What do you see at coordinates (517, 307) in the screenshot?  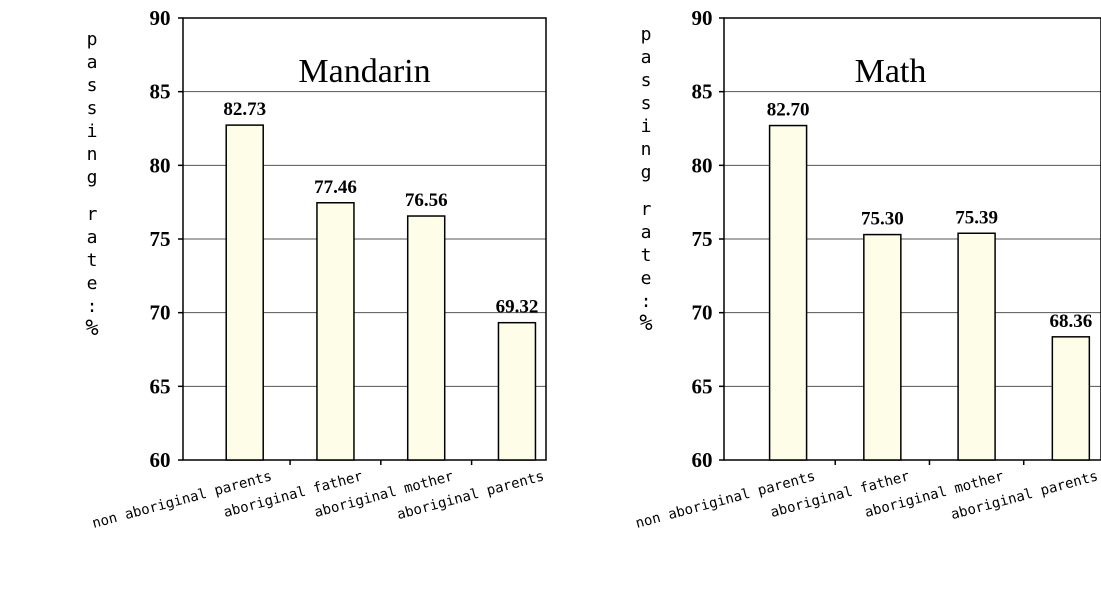 I see `data-label: 69.32` at bounding box center [517, 307].